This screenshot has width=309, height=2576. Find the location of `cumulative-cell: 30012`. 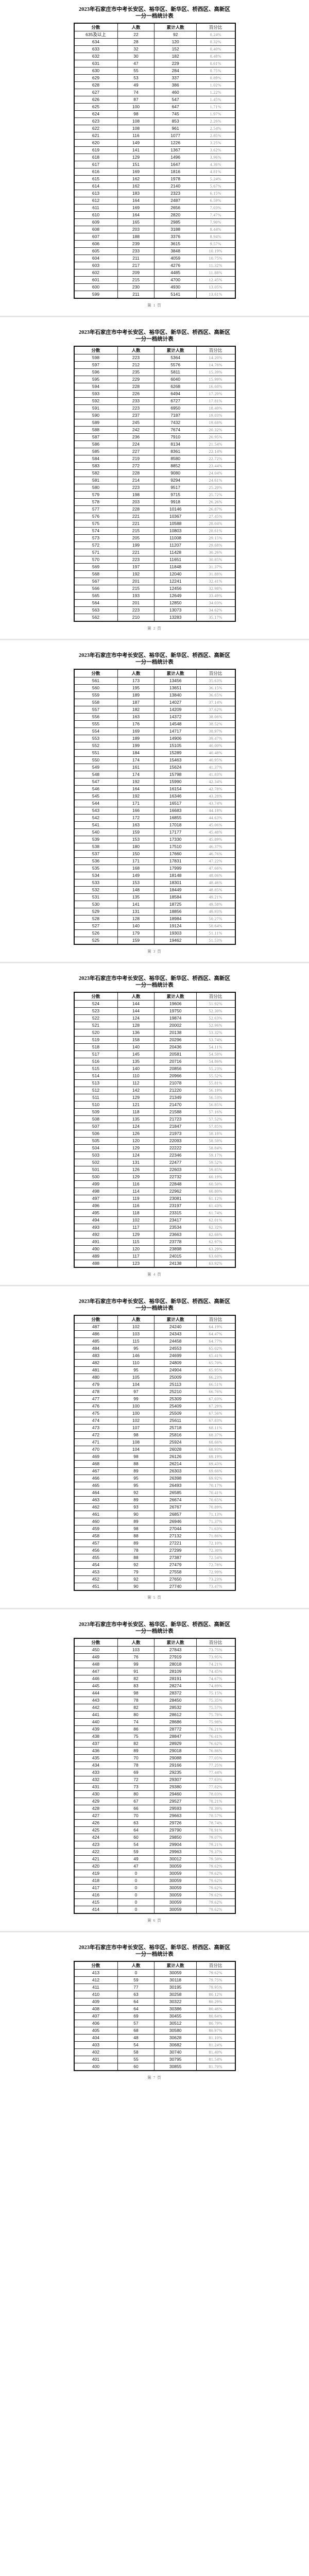

cumulative-cell: 30012 is located at coordinates (176, 1859).